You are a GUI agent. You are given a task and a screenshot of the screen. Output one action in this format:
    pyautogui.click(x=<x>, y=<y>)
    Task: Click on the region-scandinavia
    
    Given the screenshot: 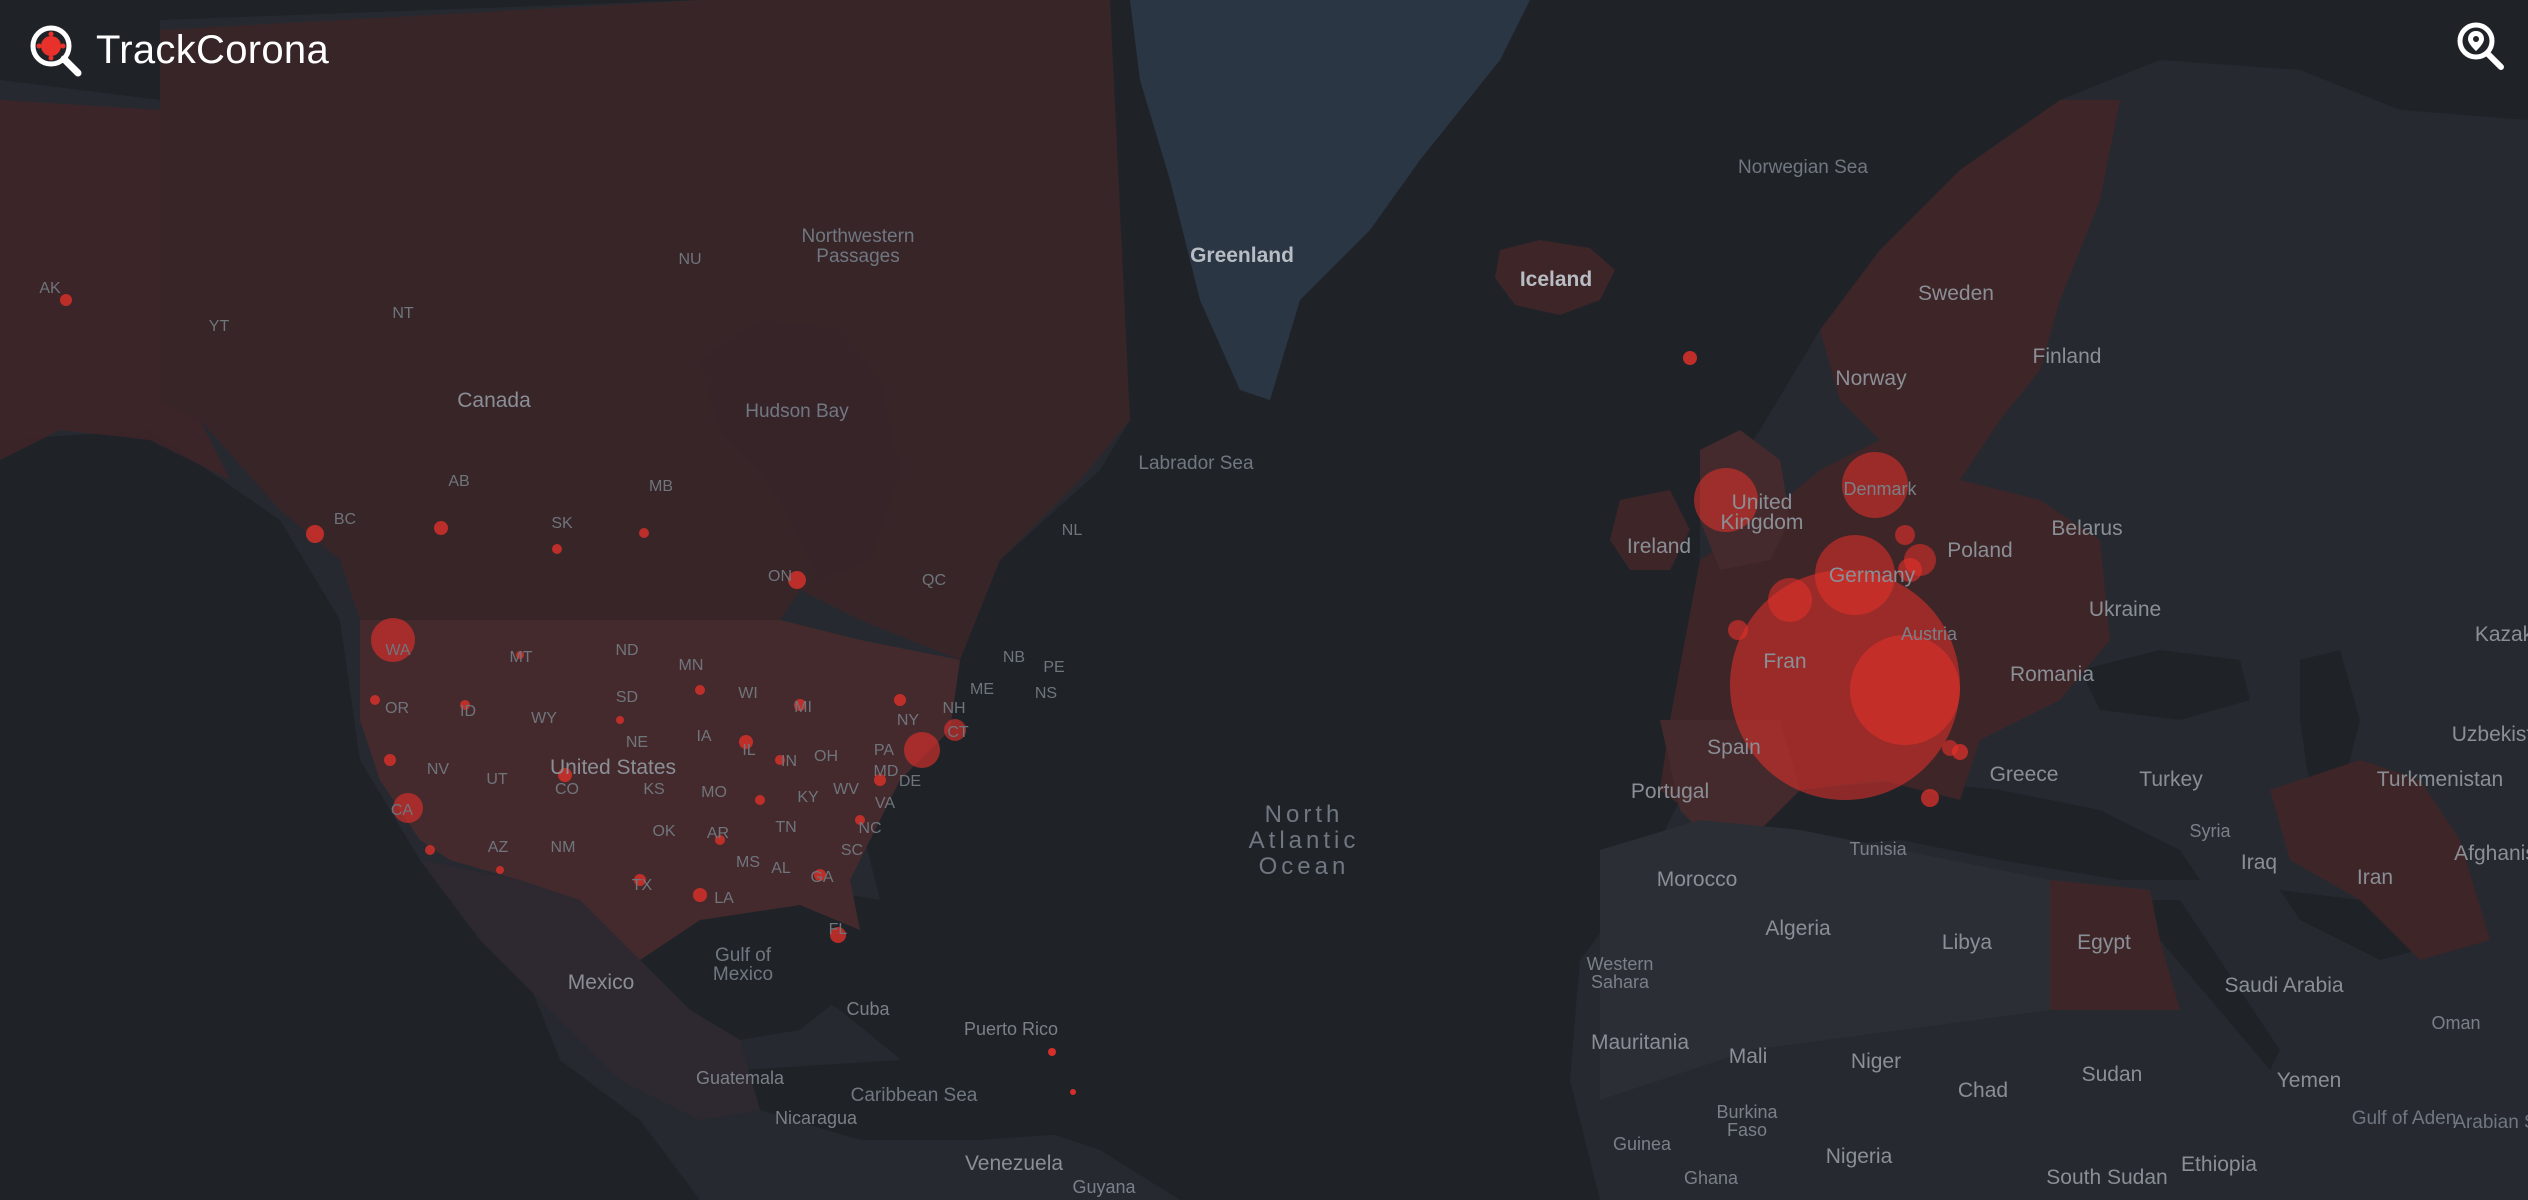 What is the action you would take?
    pyautogui.click(x=1970, y=290)
    